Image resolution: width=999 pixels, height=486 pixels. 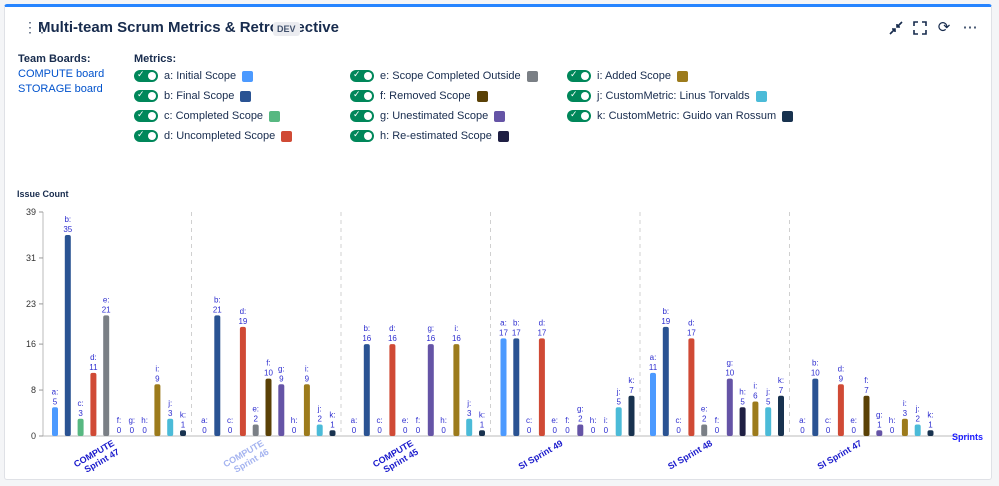 I want to click on bar-value-label: 9, so click(x=307, y=378).